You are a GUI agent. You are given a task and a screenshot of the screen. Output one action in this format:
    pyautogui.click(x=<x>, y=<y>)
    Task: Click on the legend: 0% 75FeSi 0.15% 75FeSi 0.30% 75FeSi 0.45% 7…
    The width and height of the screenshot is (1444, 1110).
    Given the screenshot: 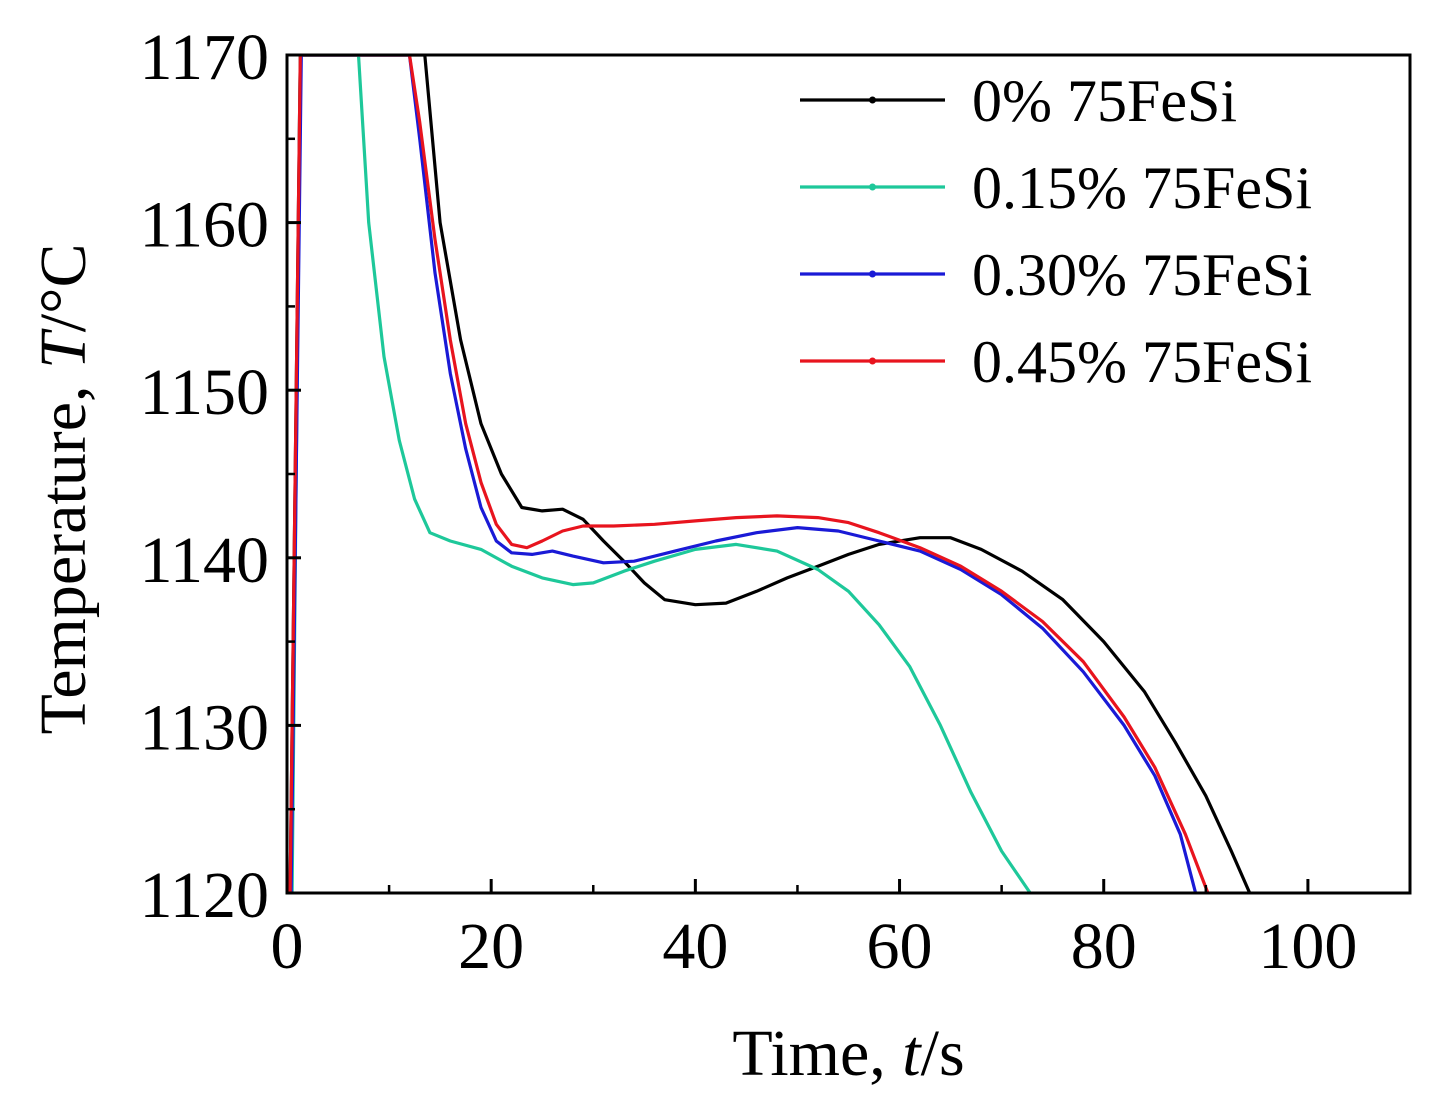 What is the action you would take?
    pyautogui.click(x=1056, y=231)
    